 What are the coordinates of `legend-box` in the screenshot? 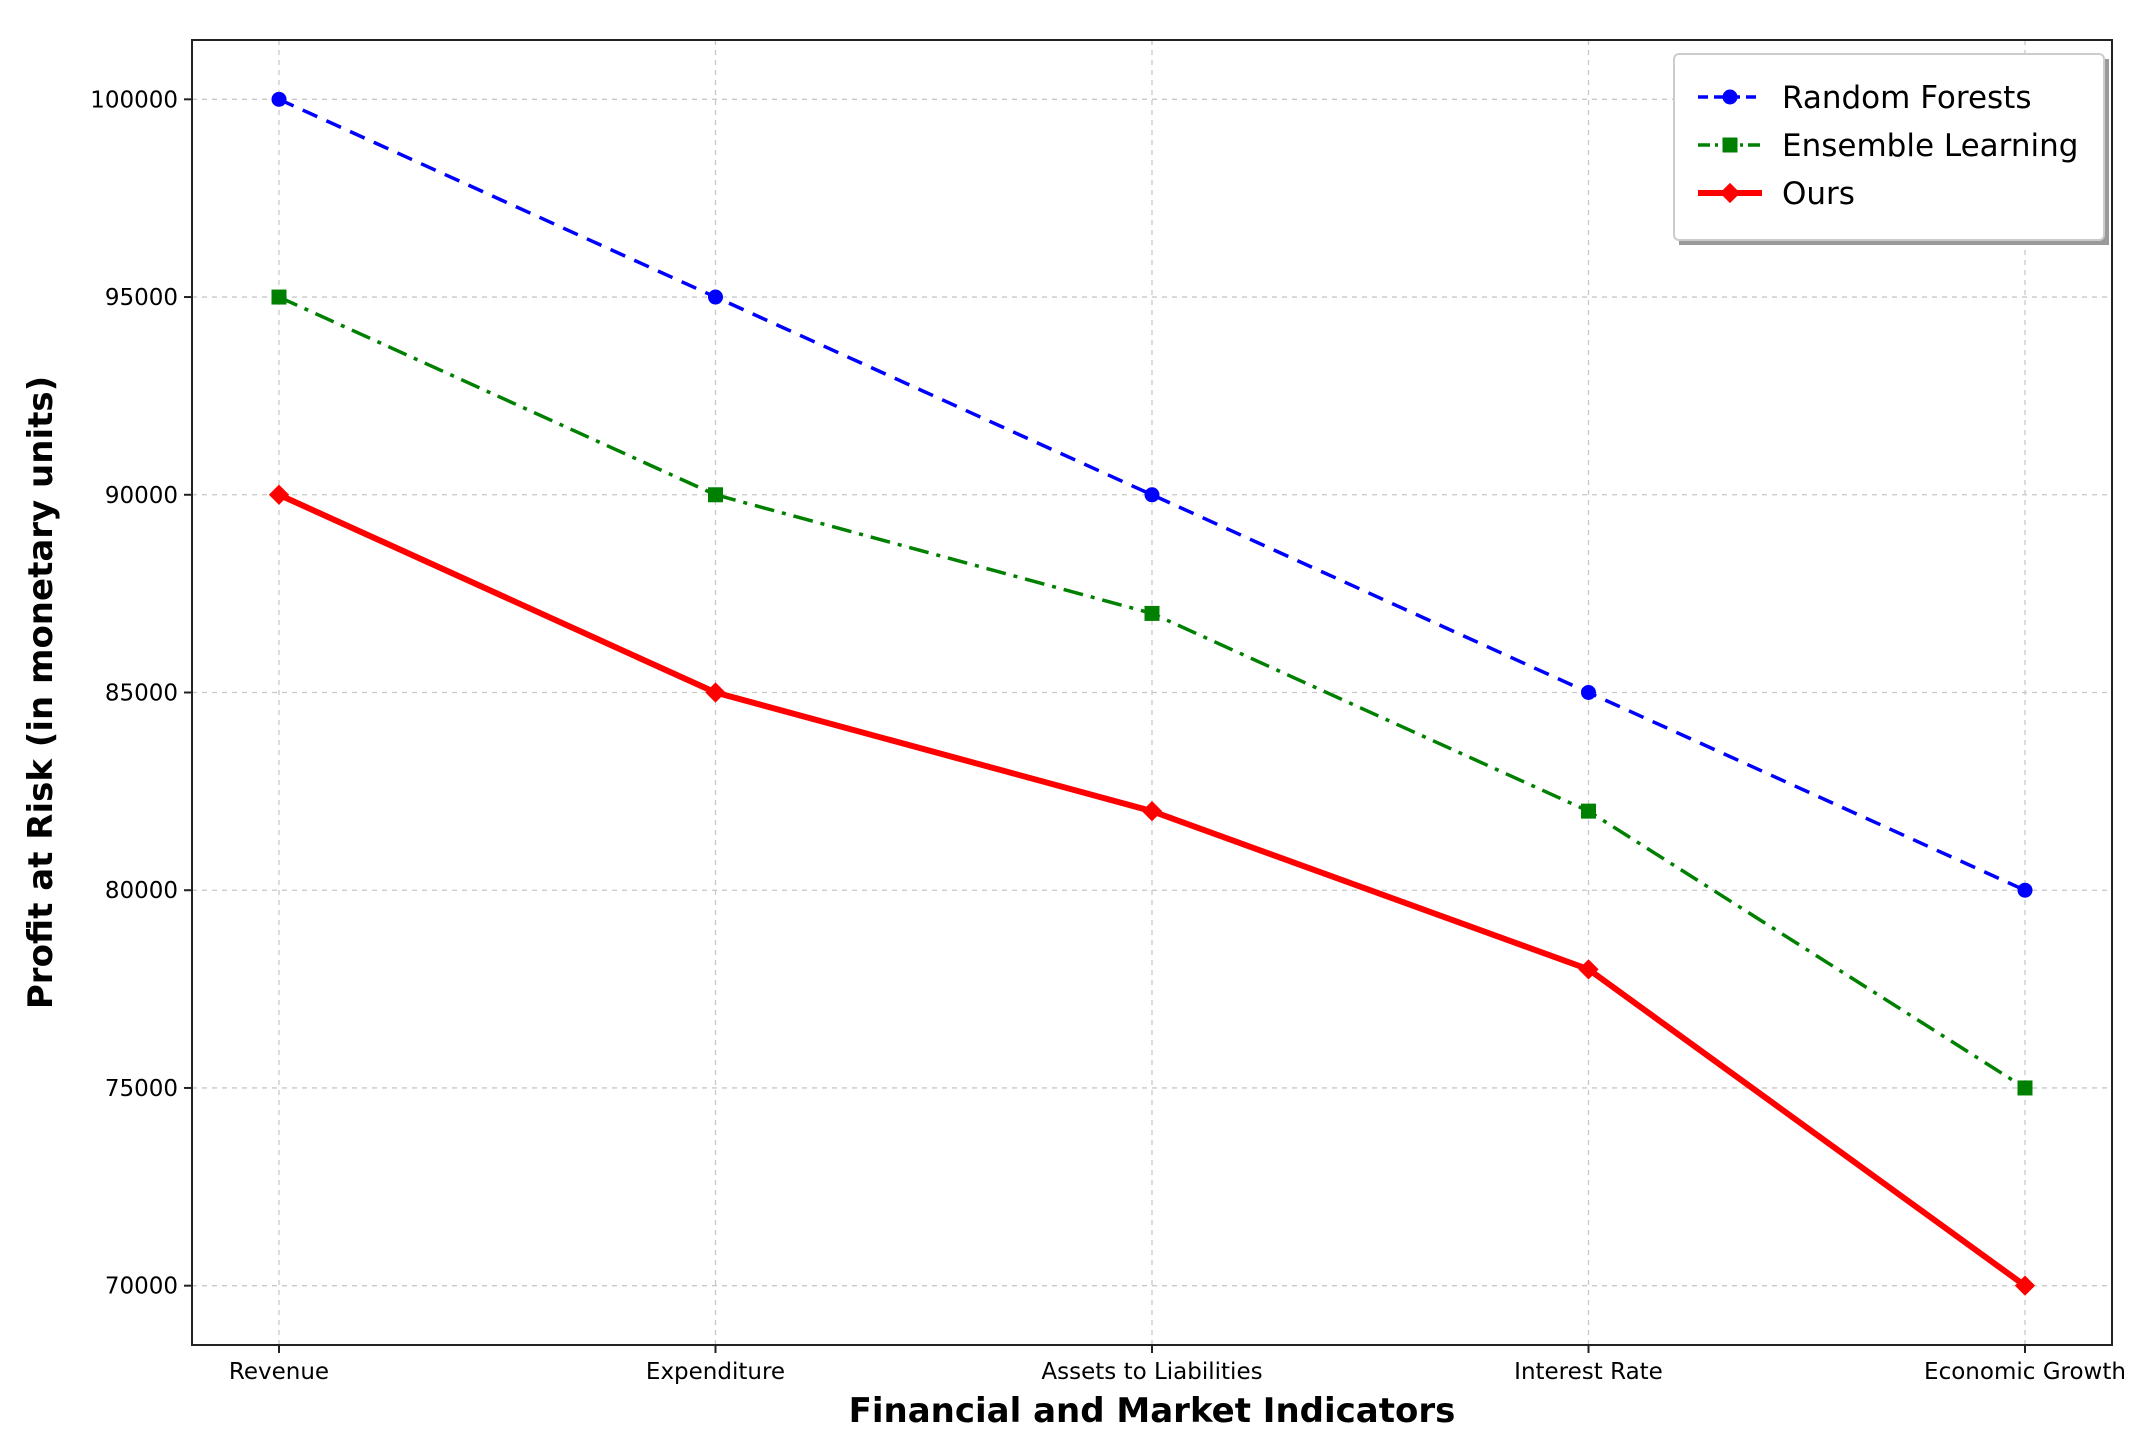 It's located at (1889, 147).